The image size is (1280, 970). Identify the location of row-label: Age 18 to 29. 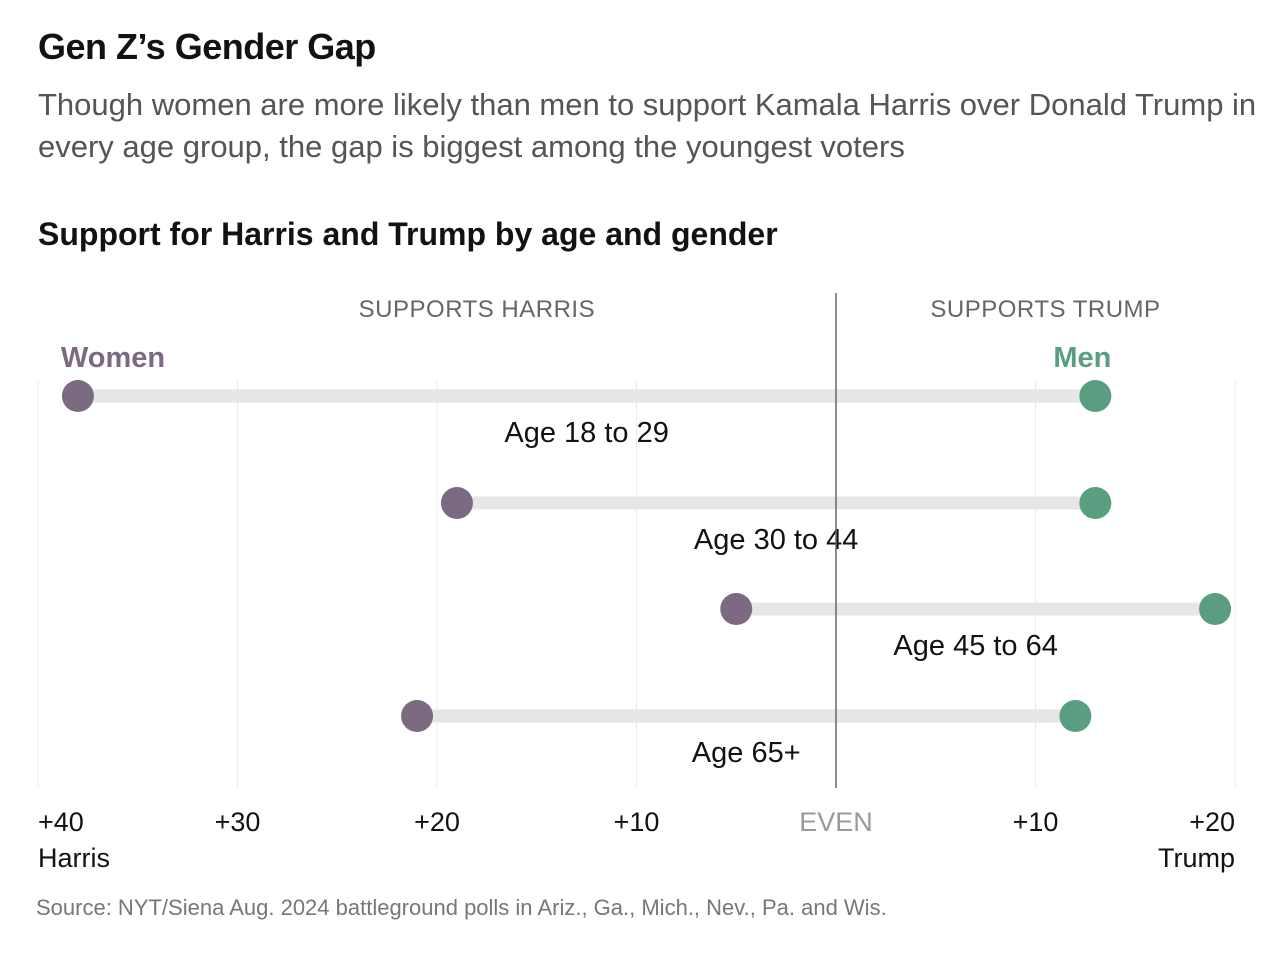
(586, 433).